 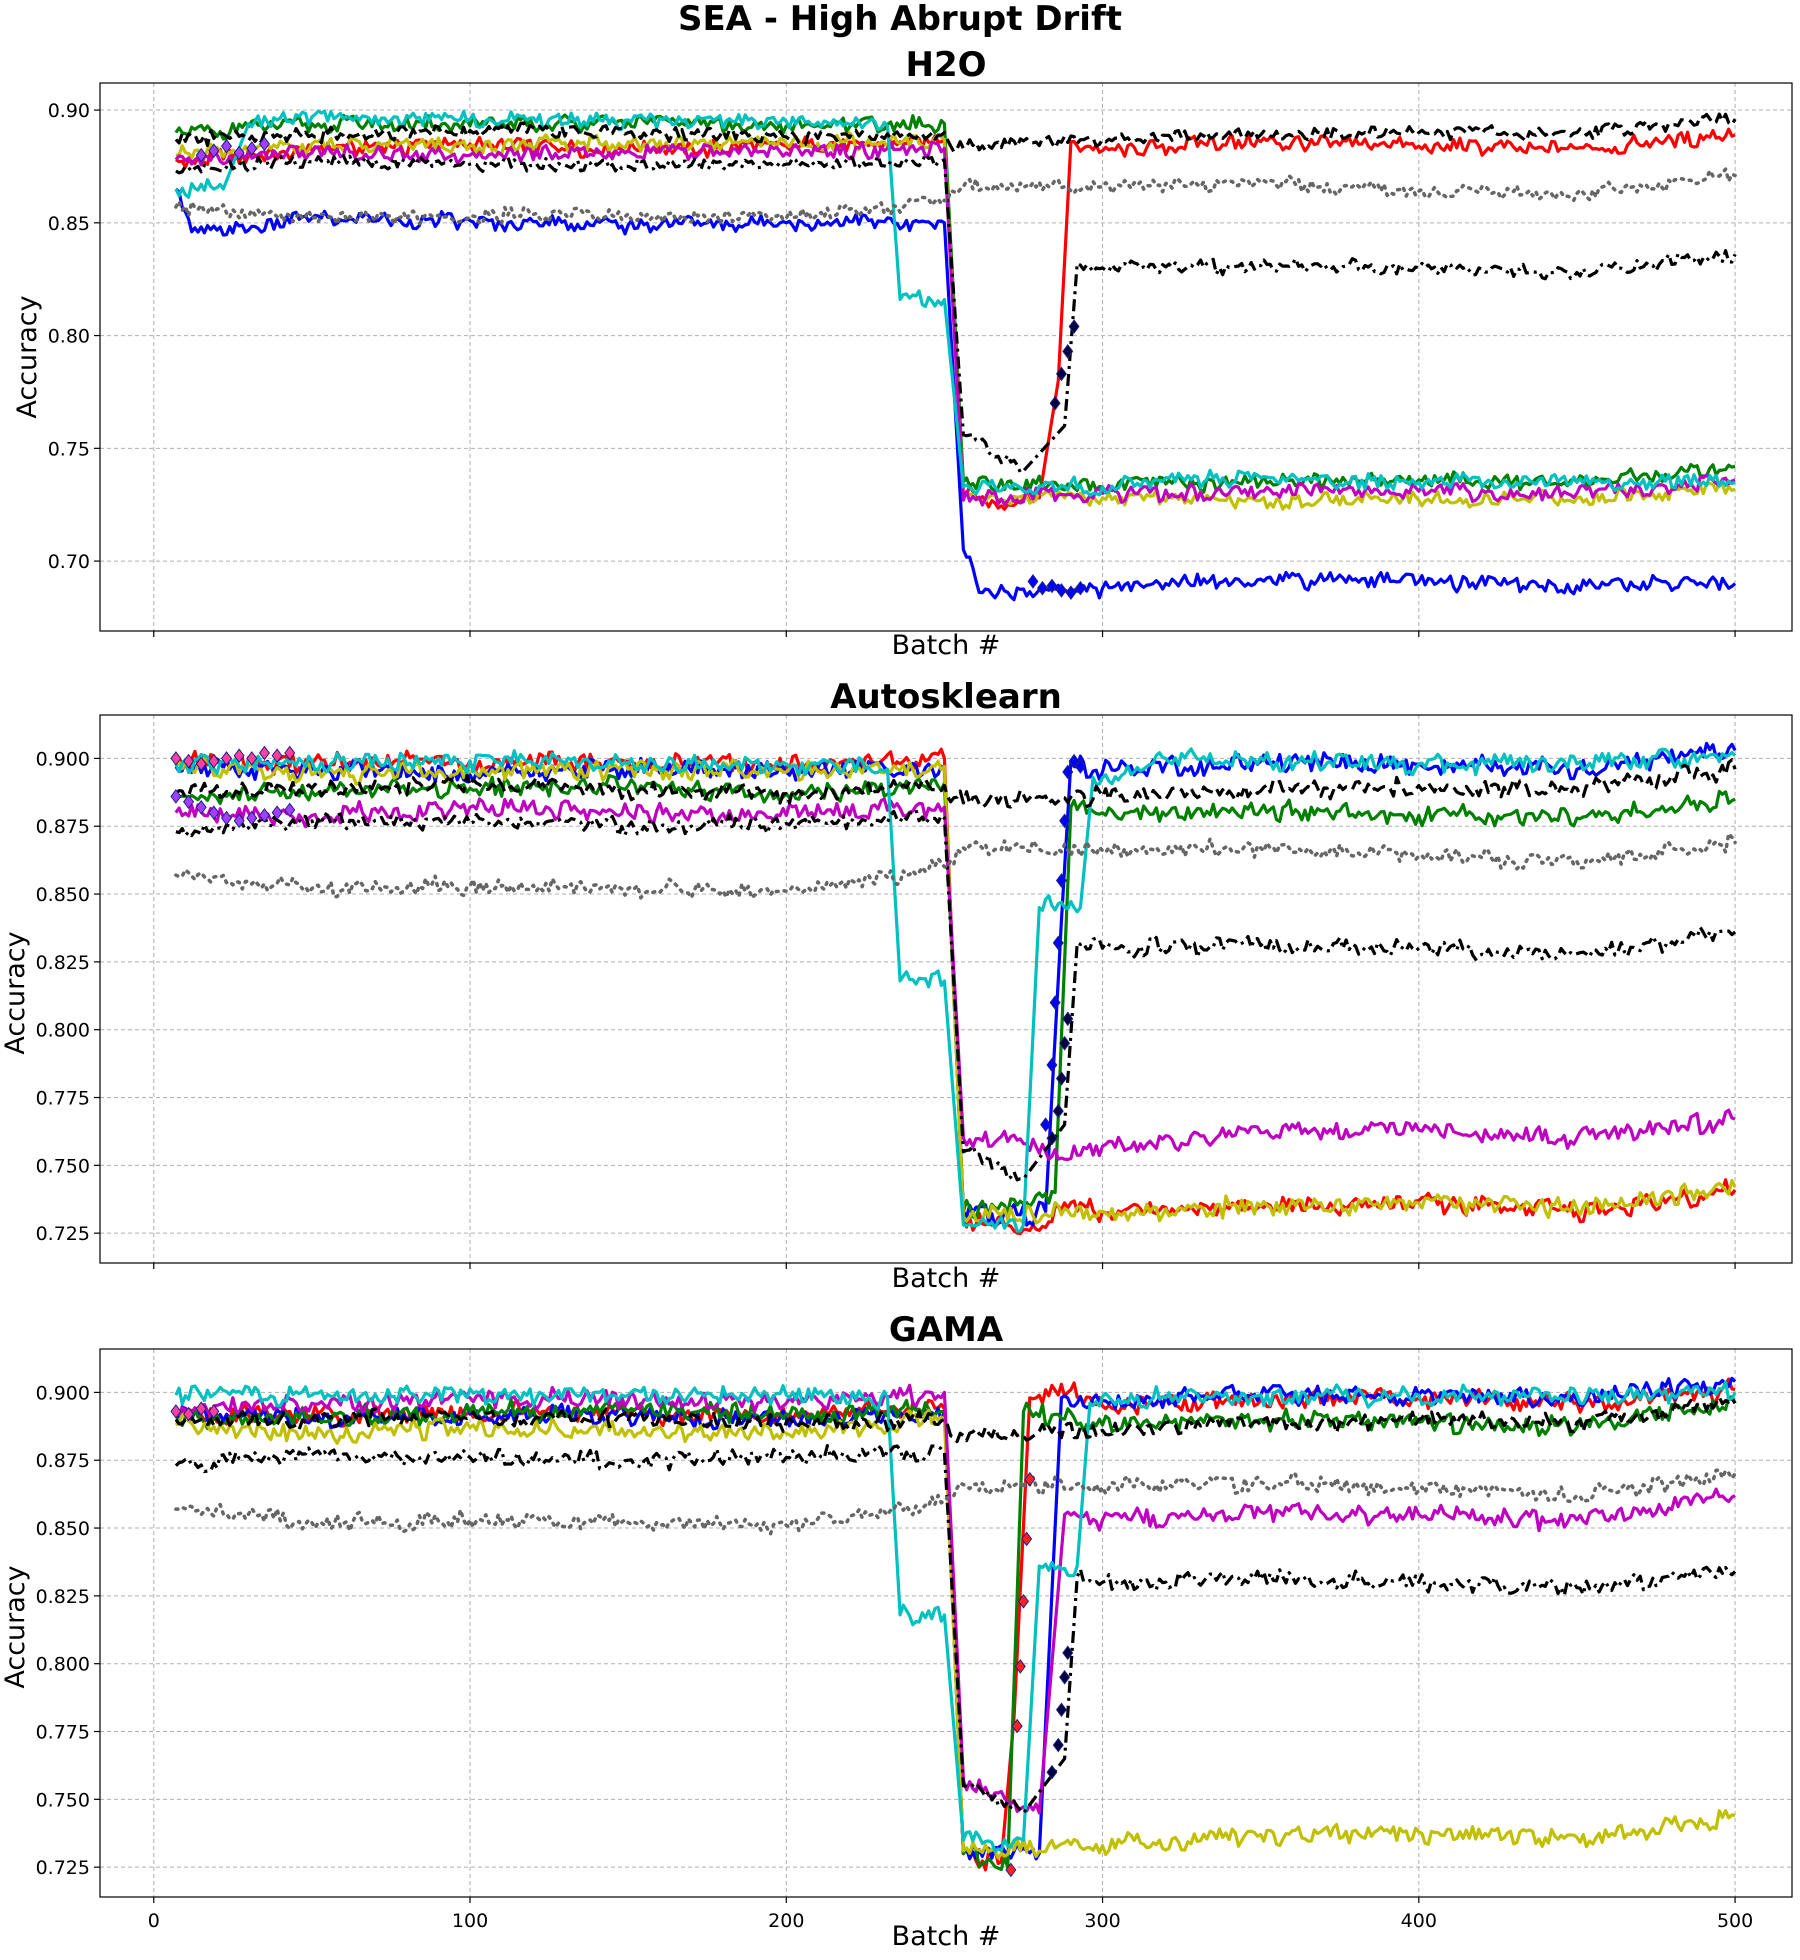 I want to click on y-tick-label: 0.75, so click(x=69, y=449).